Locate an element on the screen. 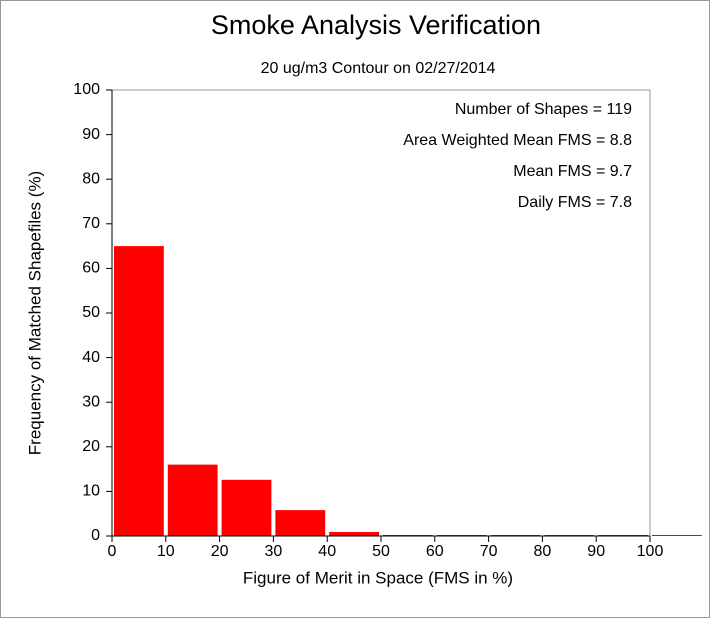 This screenshot has height=618, width=710. x-tick-label: 50 is located at coordinates (381, 551).